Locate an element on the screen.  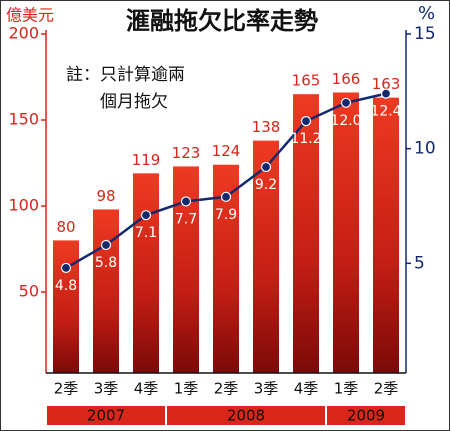
note: 註：只計算逾兩 is located at coordinates (125, 75).